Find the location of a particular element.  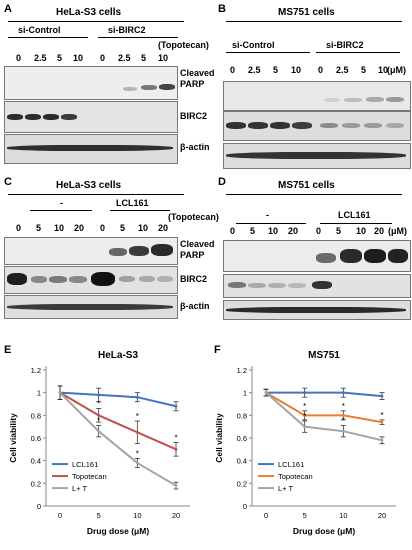

panel-label-f: F is located at coordinates (217, 350).